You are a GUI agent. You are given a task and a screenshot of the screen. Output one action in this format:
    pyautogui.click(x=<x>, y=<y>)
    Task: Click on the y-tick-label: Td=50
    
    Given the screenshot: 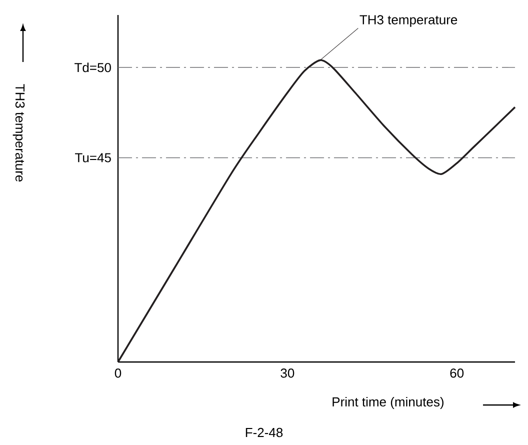 What is the action you would take?
    pyautogui.click(x=92, y=67)
    